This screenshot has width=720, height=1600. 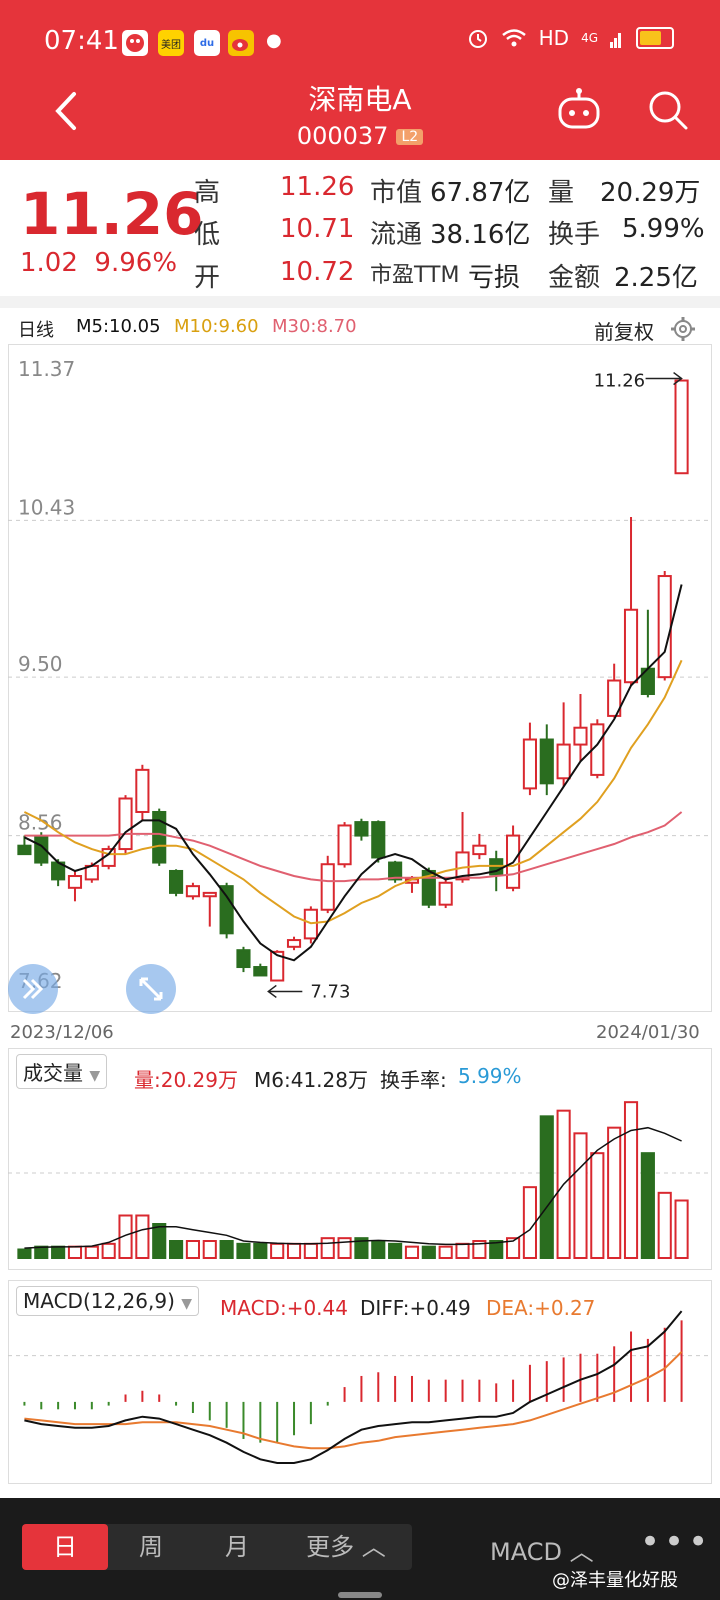 What do you see at coordinates (49, 263) in the screenshot?
I see `change-value: 1.02` at bounding box center [49, 263].